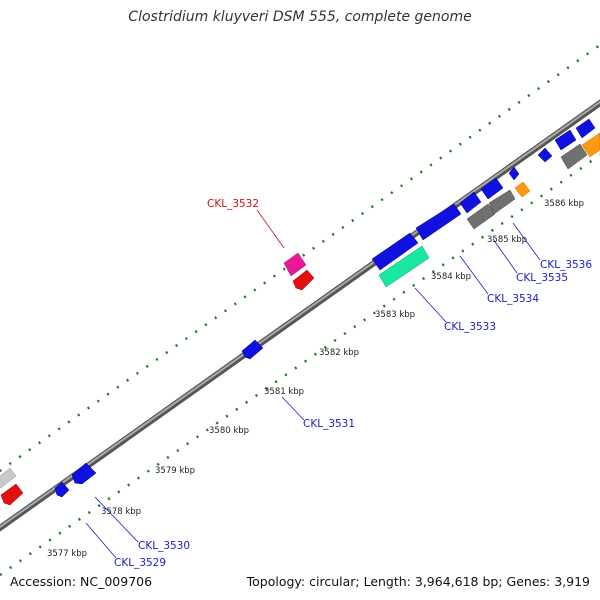  I want to click on accession-text: Accession: NC_009706, so click(81, 581).